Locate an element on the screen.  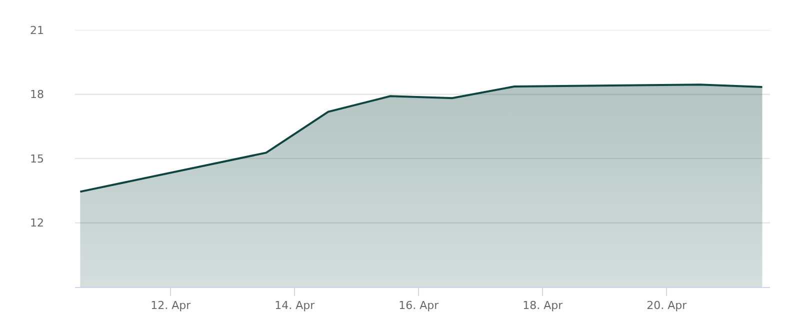
x-tick-label: 20. Apr is located at coordinates (667, 305).